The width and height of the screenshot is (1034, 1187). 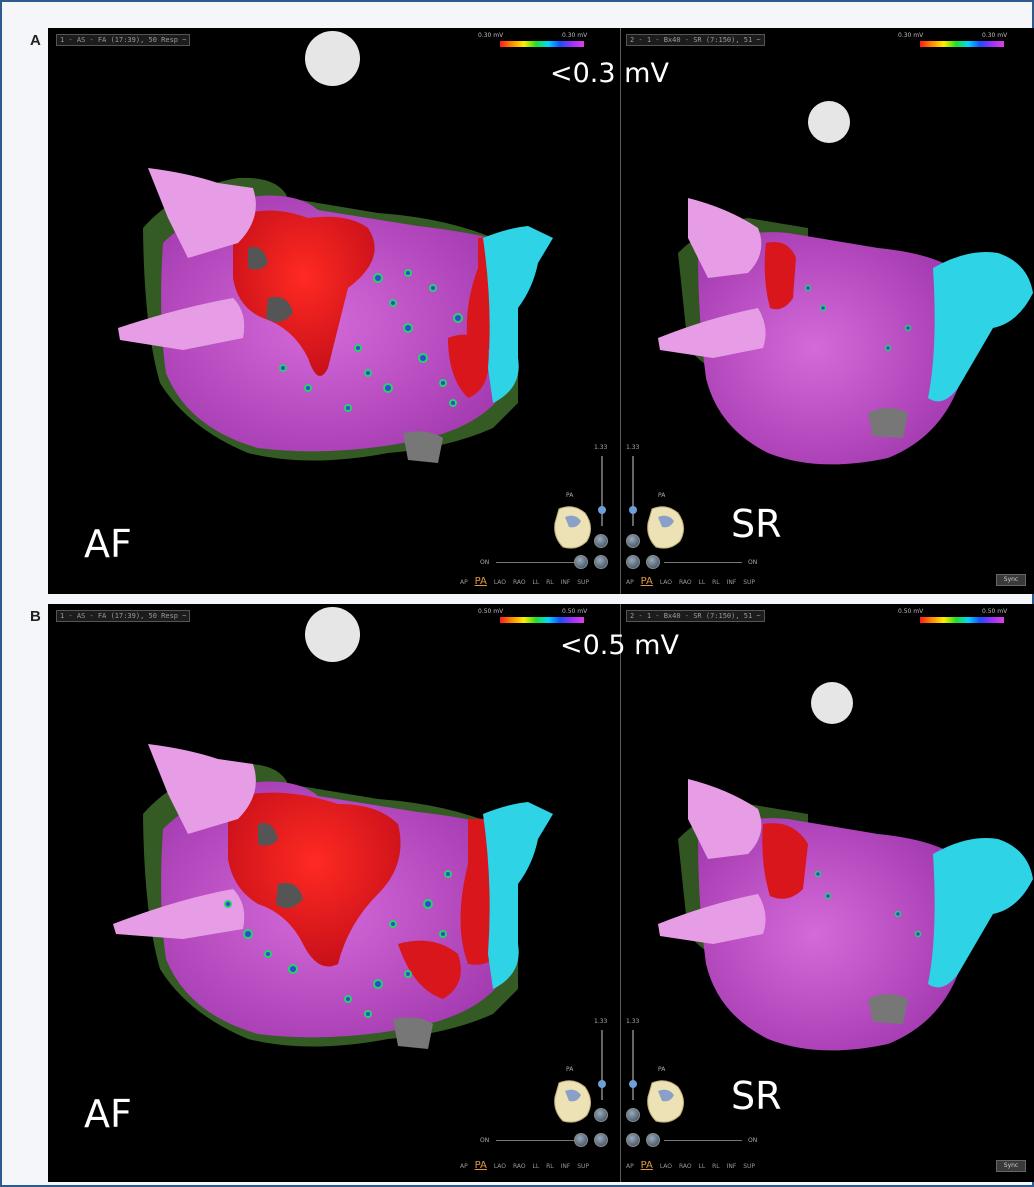 I want to click on left-atrium-sr-b, so click(x=845, y=914).